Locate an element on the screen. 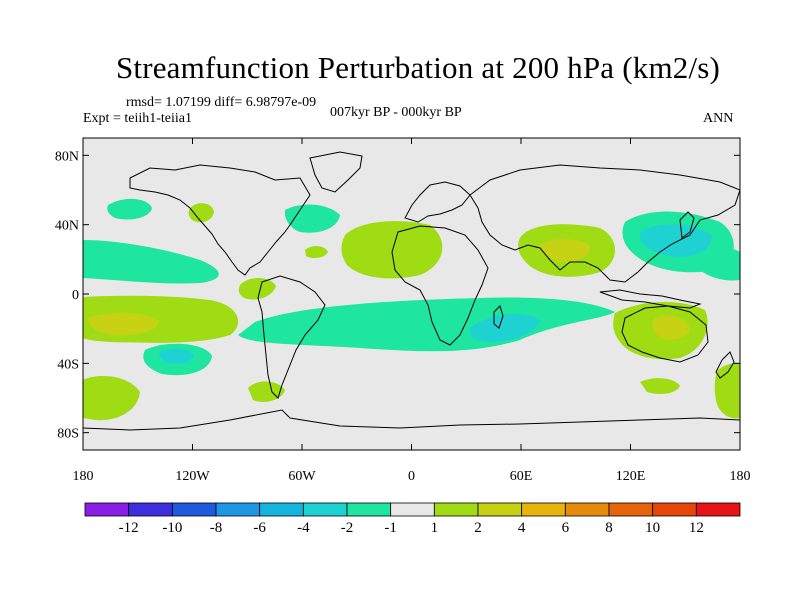 The width and height of the screenshot is (800, 600). contour-positive-asia-core is located at coordinates (564, 251).